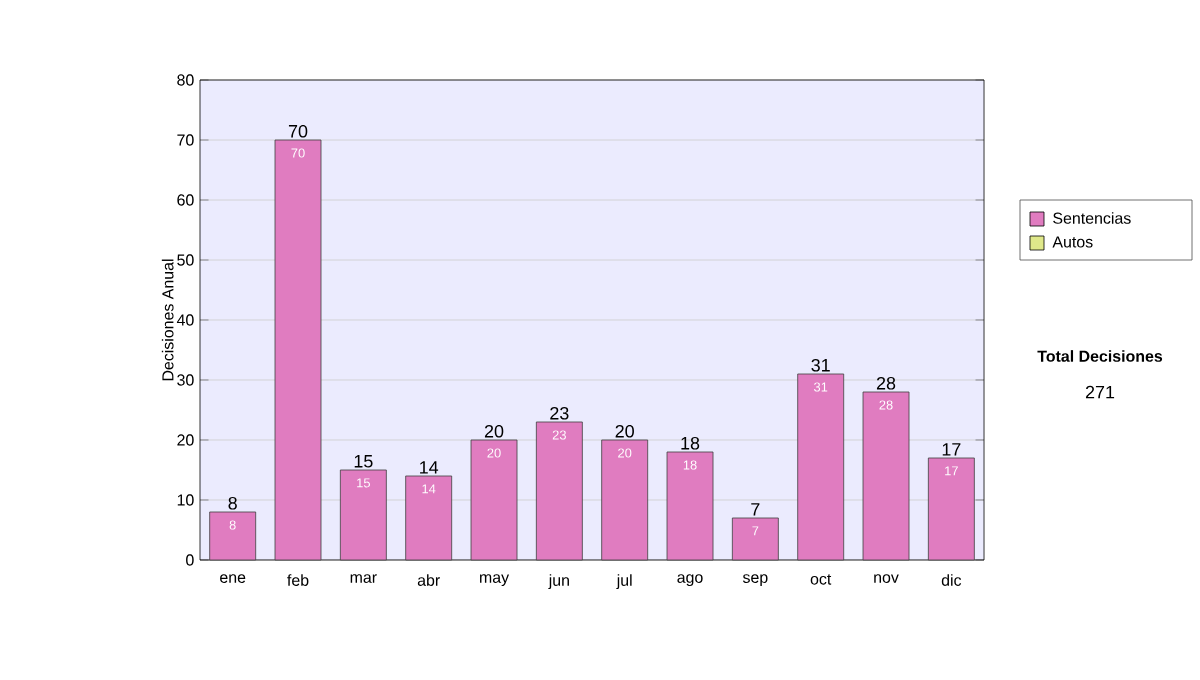 This screenshot has width=1200, height=680. I want to click on total-label: 8, so click(232, 503).